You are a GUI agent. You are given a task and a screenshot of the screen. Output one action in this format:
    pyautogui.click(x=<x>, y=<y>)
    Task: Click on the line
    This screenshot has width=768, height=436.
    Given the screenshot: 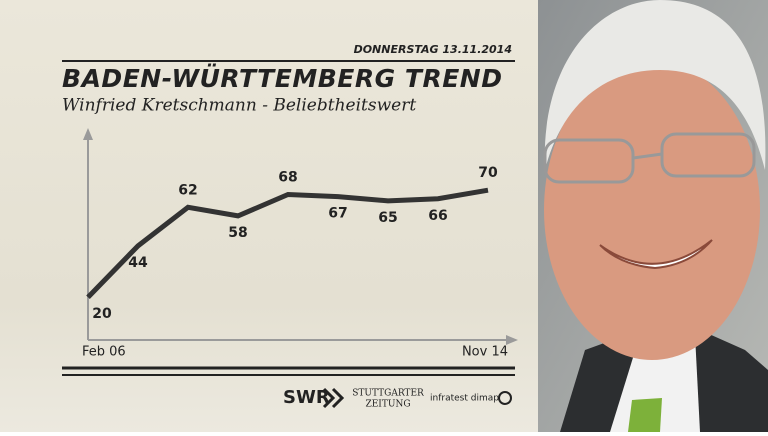 What is the action you would take?
    pyautogui.click(x=287, y=243)
    